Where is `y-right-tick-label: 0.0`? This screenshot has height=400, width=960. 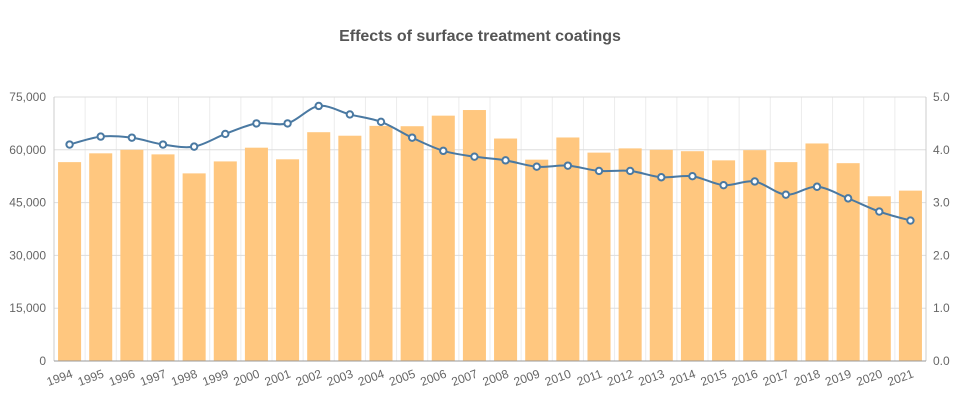 y-right-tick-label: 0.0 is located at coordinates (941, 361).